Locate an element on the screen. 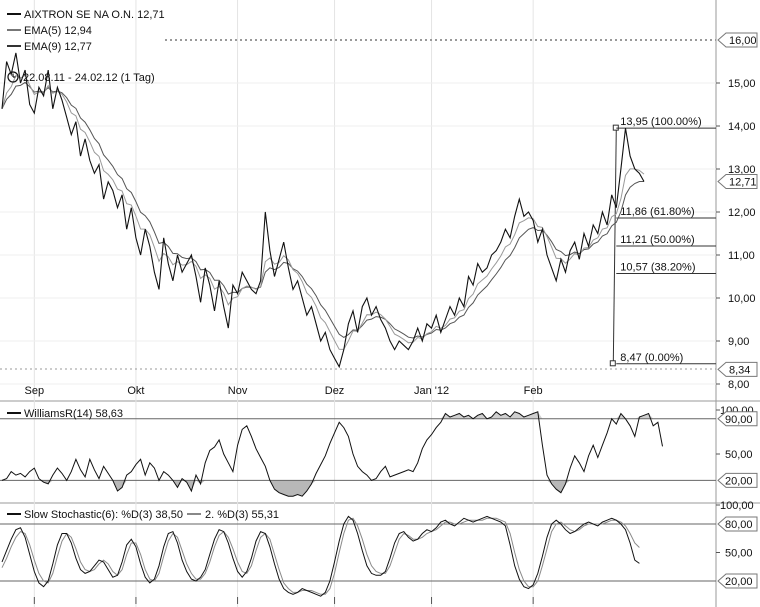 Image resolution: width=760 pixels, height=607 pixels. williams-axis-label: 50,00 is located at coordinates (739, 455).